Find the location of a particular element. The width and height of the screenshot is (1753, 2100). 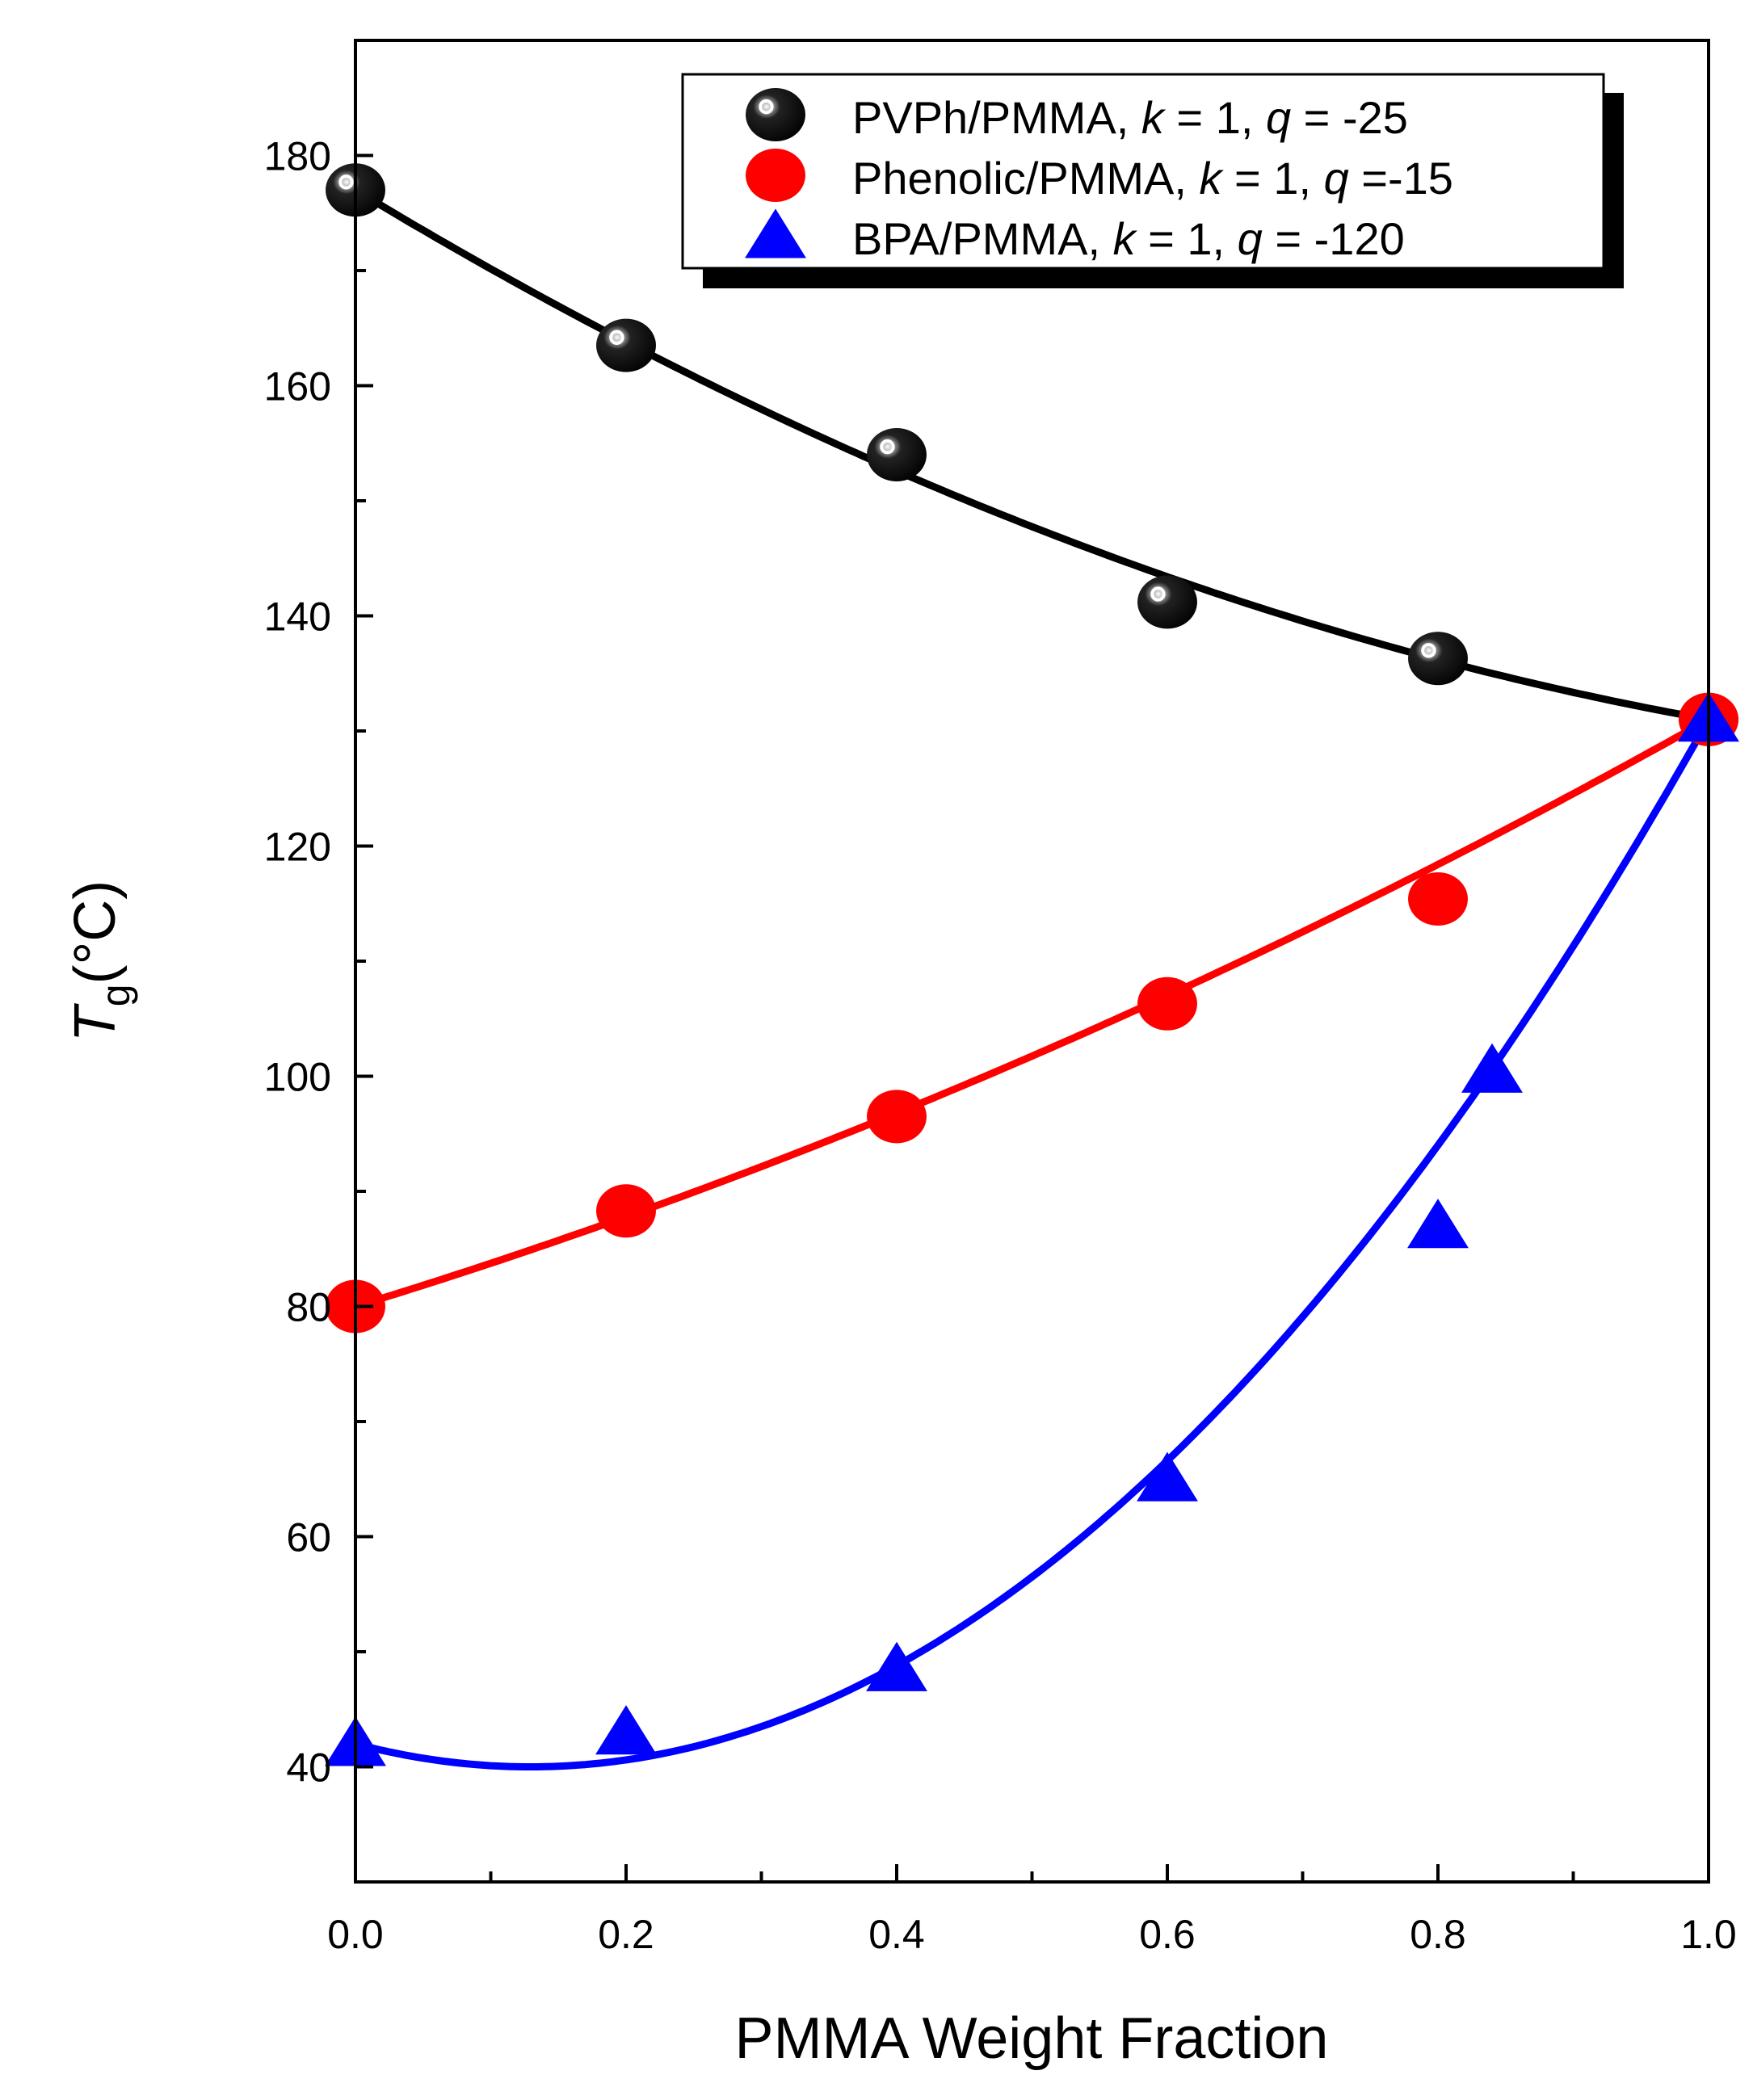

y-tick-label: 140 is located at coordinates (297, 617).